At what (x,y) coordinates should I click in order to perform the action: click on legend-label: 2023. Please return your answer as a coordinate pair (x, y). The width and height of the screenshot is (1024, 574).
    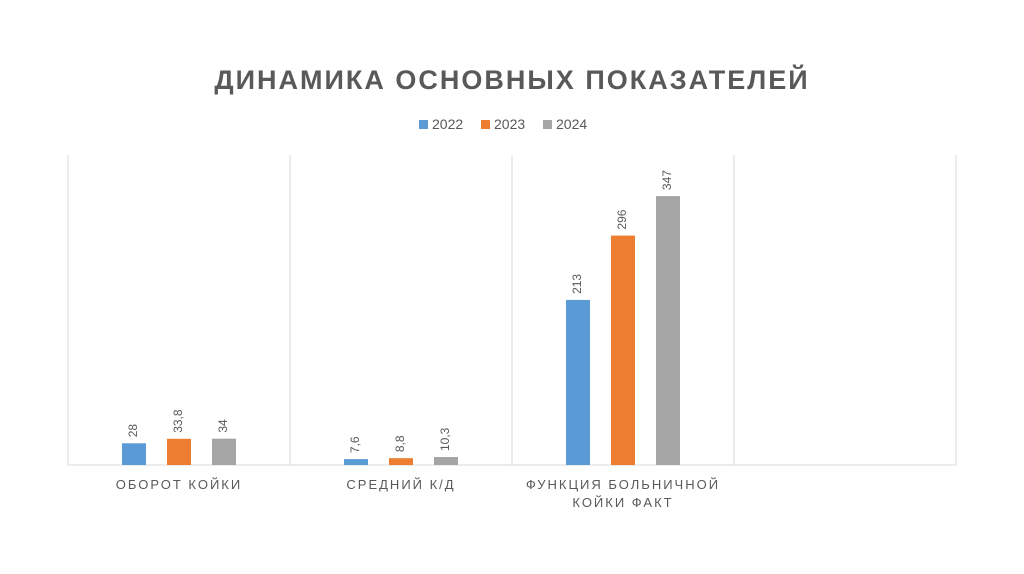
    Looking at the image, I should click on (509, 124).